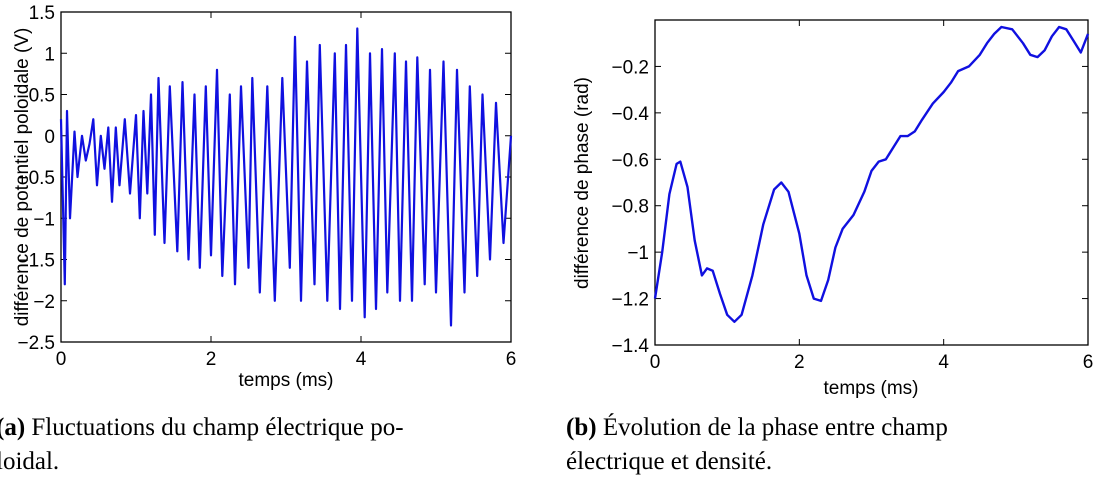 Image resolution: width=1098 pixels, height=489 pixels. What do you see at coordinates (42, 13) in the screenshot?
I see `chart-a-y-tick-label: 1.5` at bounding box center [42, 13].